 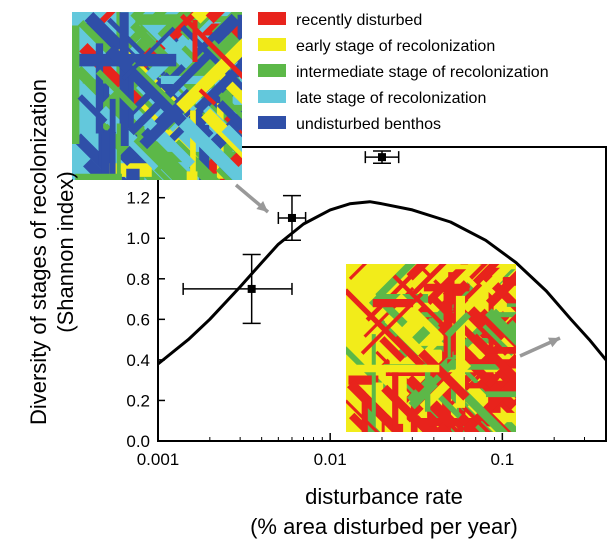 I want to click on y-tick-label: 0.4, so click(x=138, y=360).